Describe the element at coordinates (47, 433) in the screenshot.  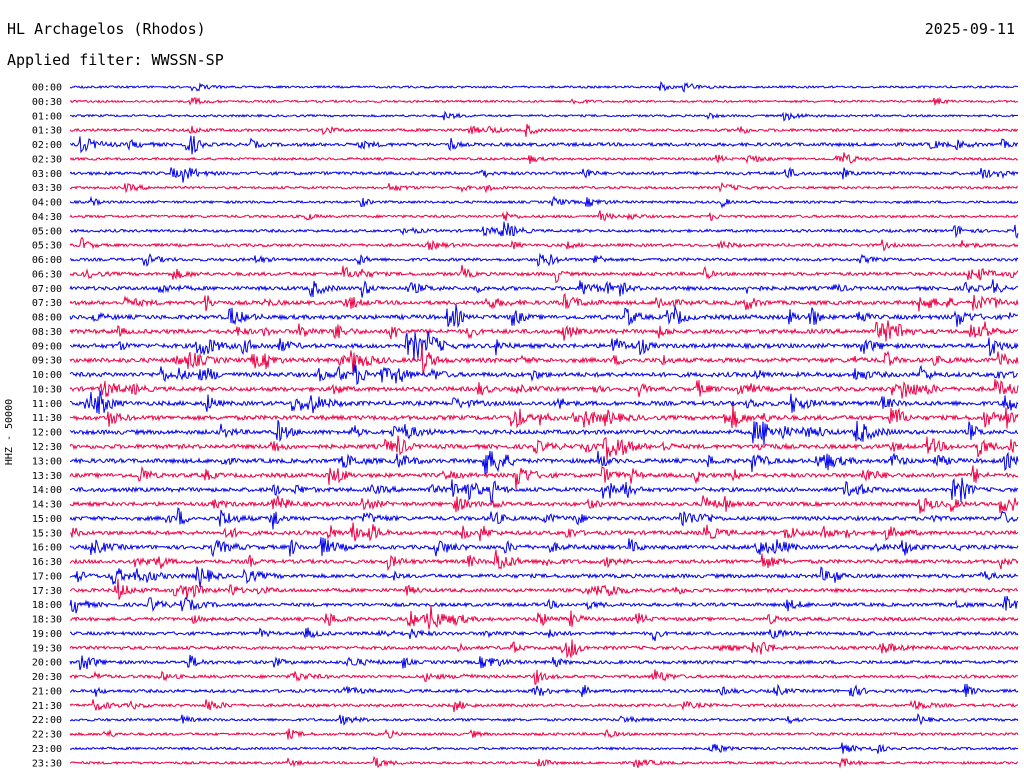
I see `row-time-label: 12:00` at that location.